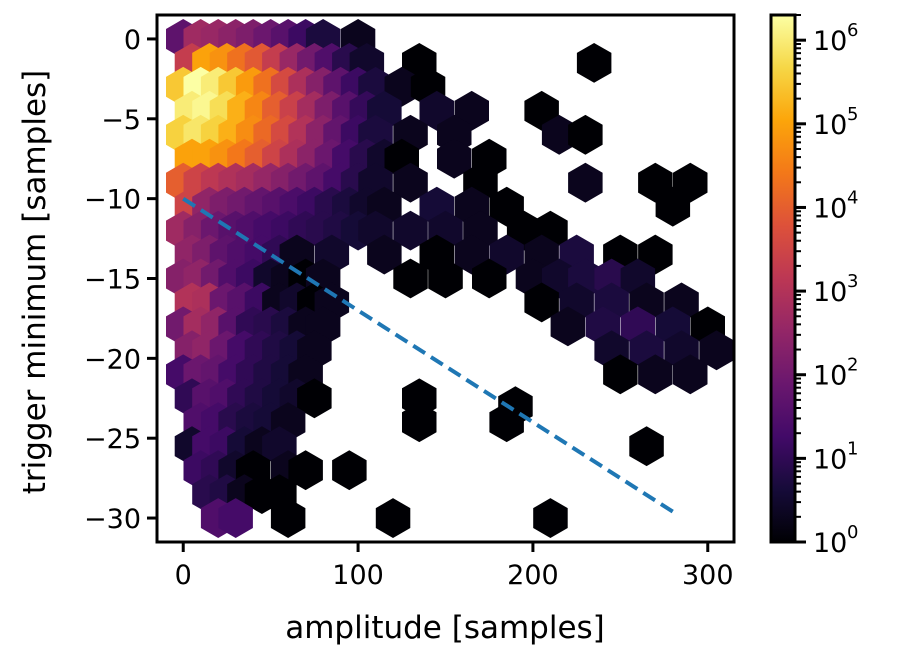 The height and width of the screenshot is (661, 897). What do you see at coordinates (35, 282) in the screenshot?
I see `y-axis-label: trigger minimum [samples]` at bounding box center [35, 282].